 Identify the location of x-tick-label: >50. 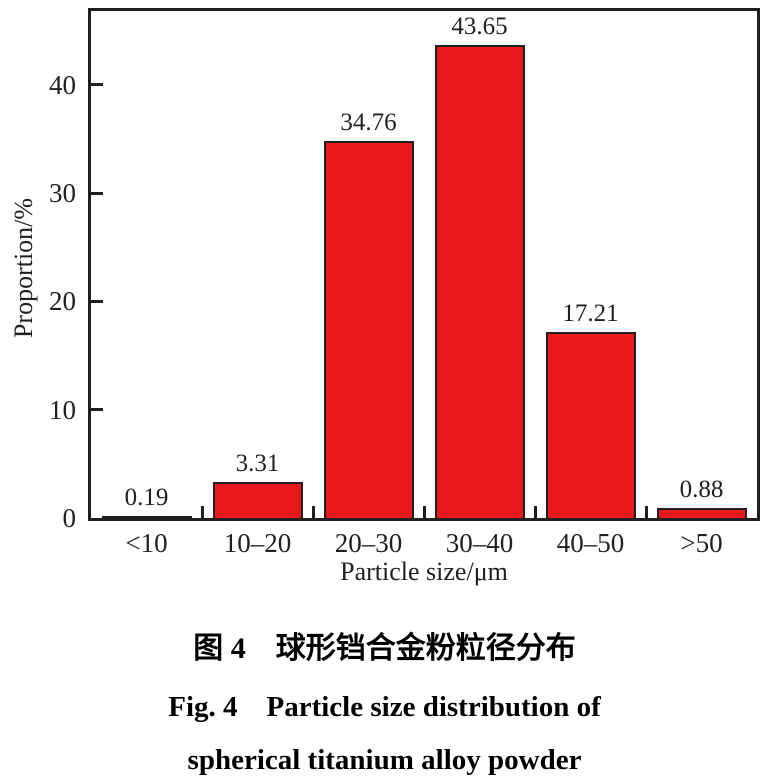
(701, 543).